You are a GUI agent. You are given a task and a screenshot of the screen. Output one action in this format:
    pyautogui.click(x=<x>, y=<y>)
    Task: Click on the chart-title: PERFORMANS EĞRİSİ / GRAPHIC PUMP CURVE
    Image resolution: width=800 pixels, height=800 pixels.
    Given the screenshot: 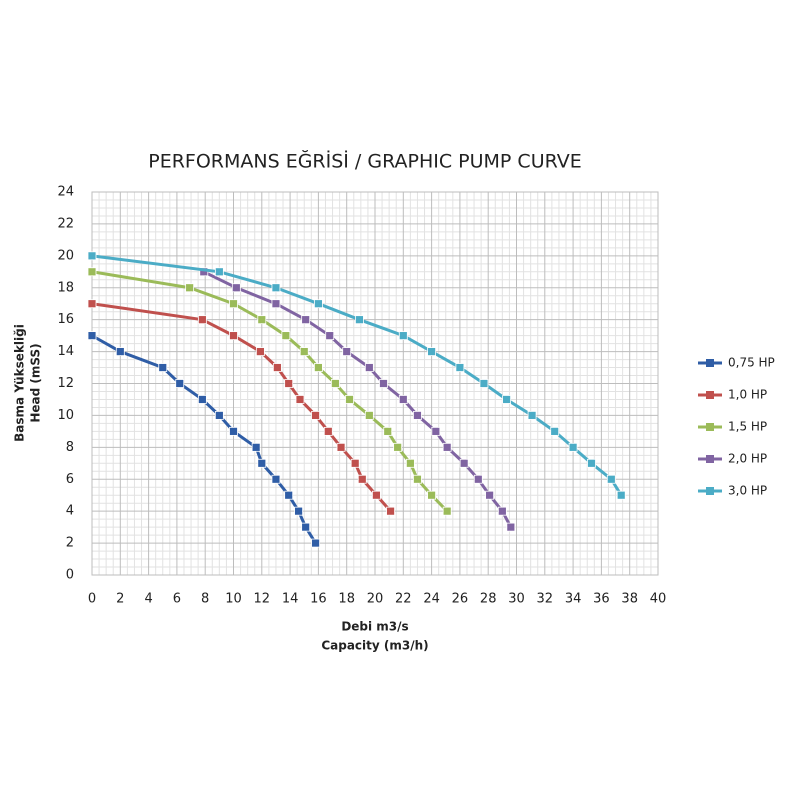 What is the action you would take?
    pyautogui.click(x=365, y=161)
    